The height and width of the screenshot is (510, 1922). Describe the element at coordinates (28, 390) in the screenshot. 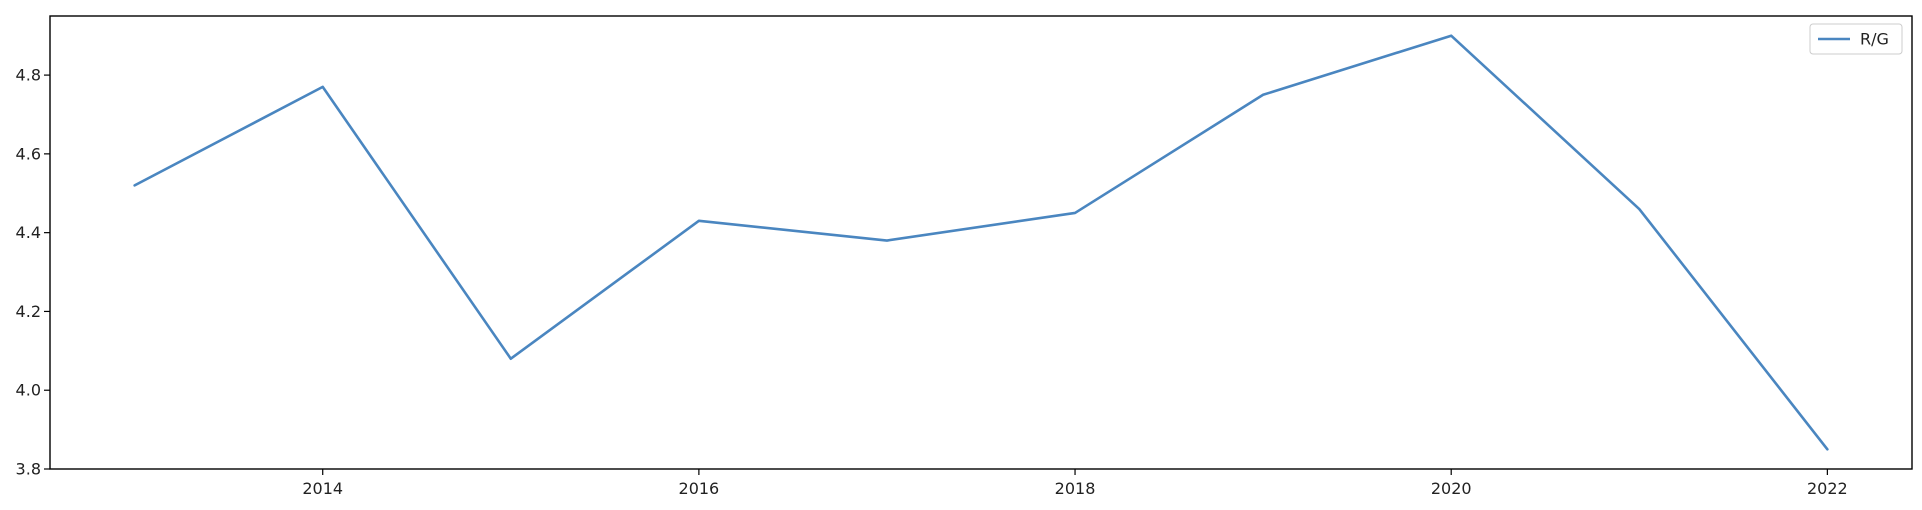

I see `y-tick-label: 4.0` at that location.